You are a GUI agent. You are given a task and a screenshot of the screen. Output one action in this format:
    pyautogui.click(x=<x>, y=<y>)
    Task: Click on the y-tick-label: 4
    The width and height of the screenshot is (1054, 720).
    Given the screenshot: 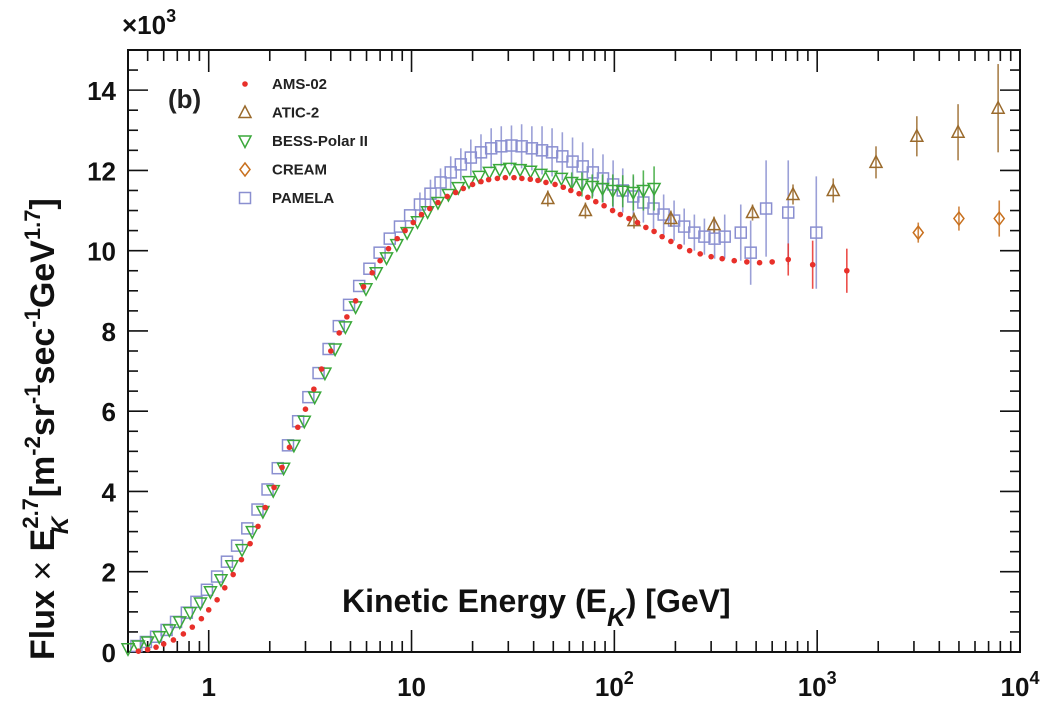 What is the action you would take?
    pyautogui.click(x=109, y=492)
    